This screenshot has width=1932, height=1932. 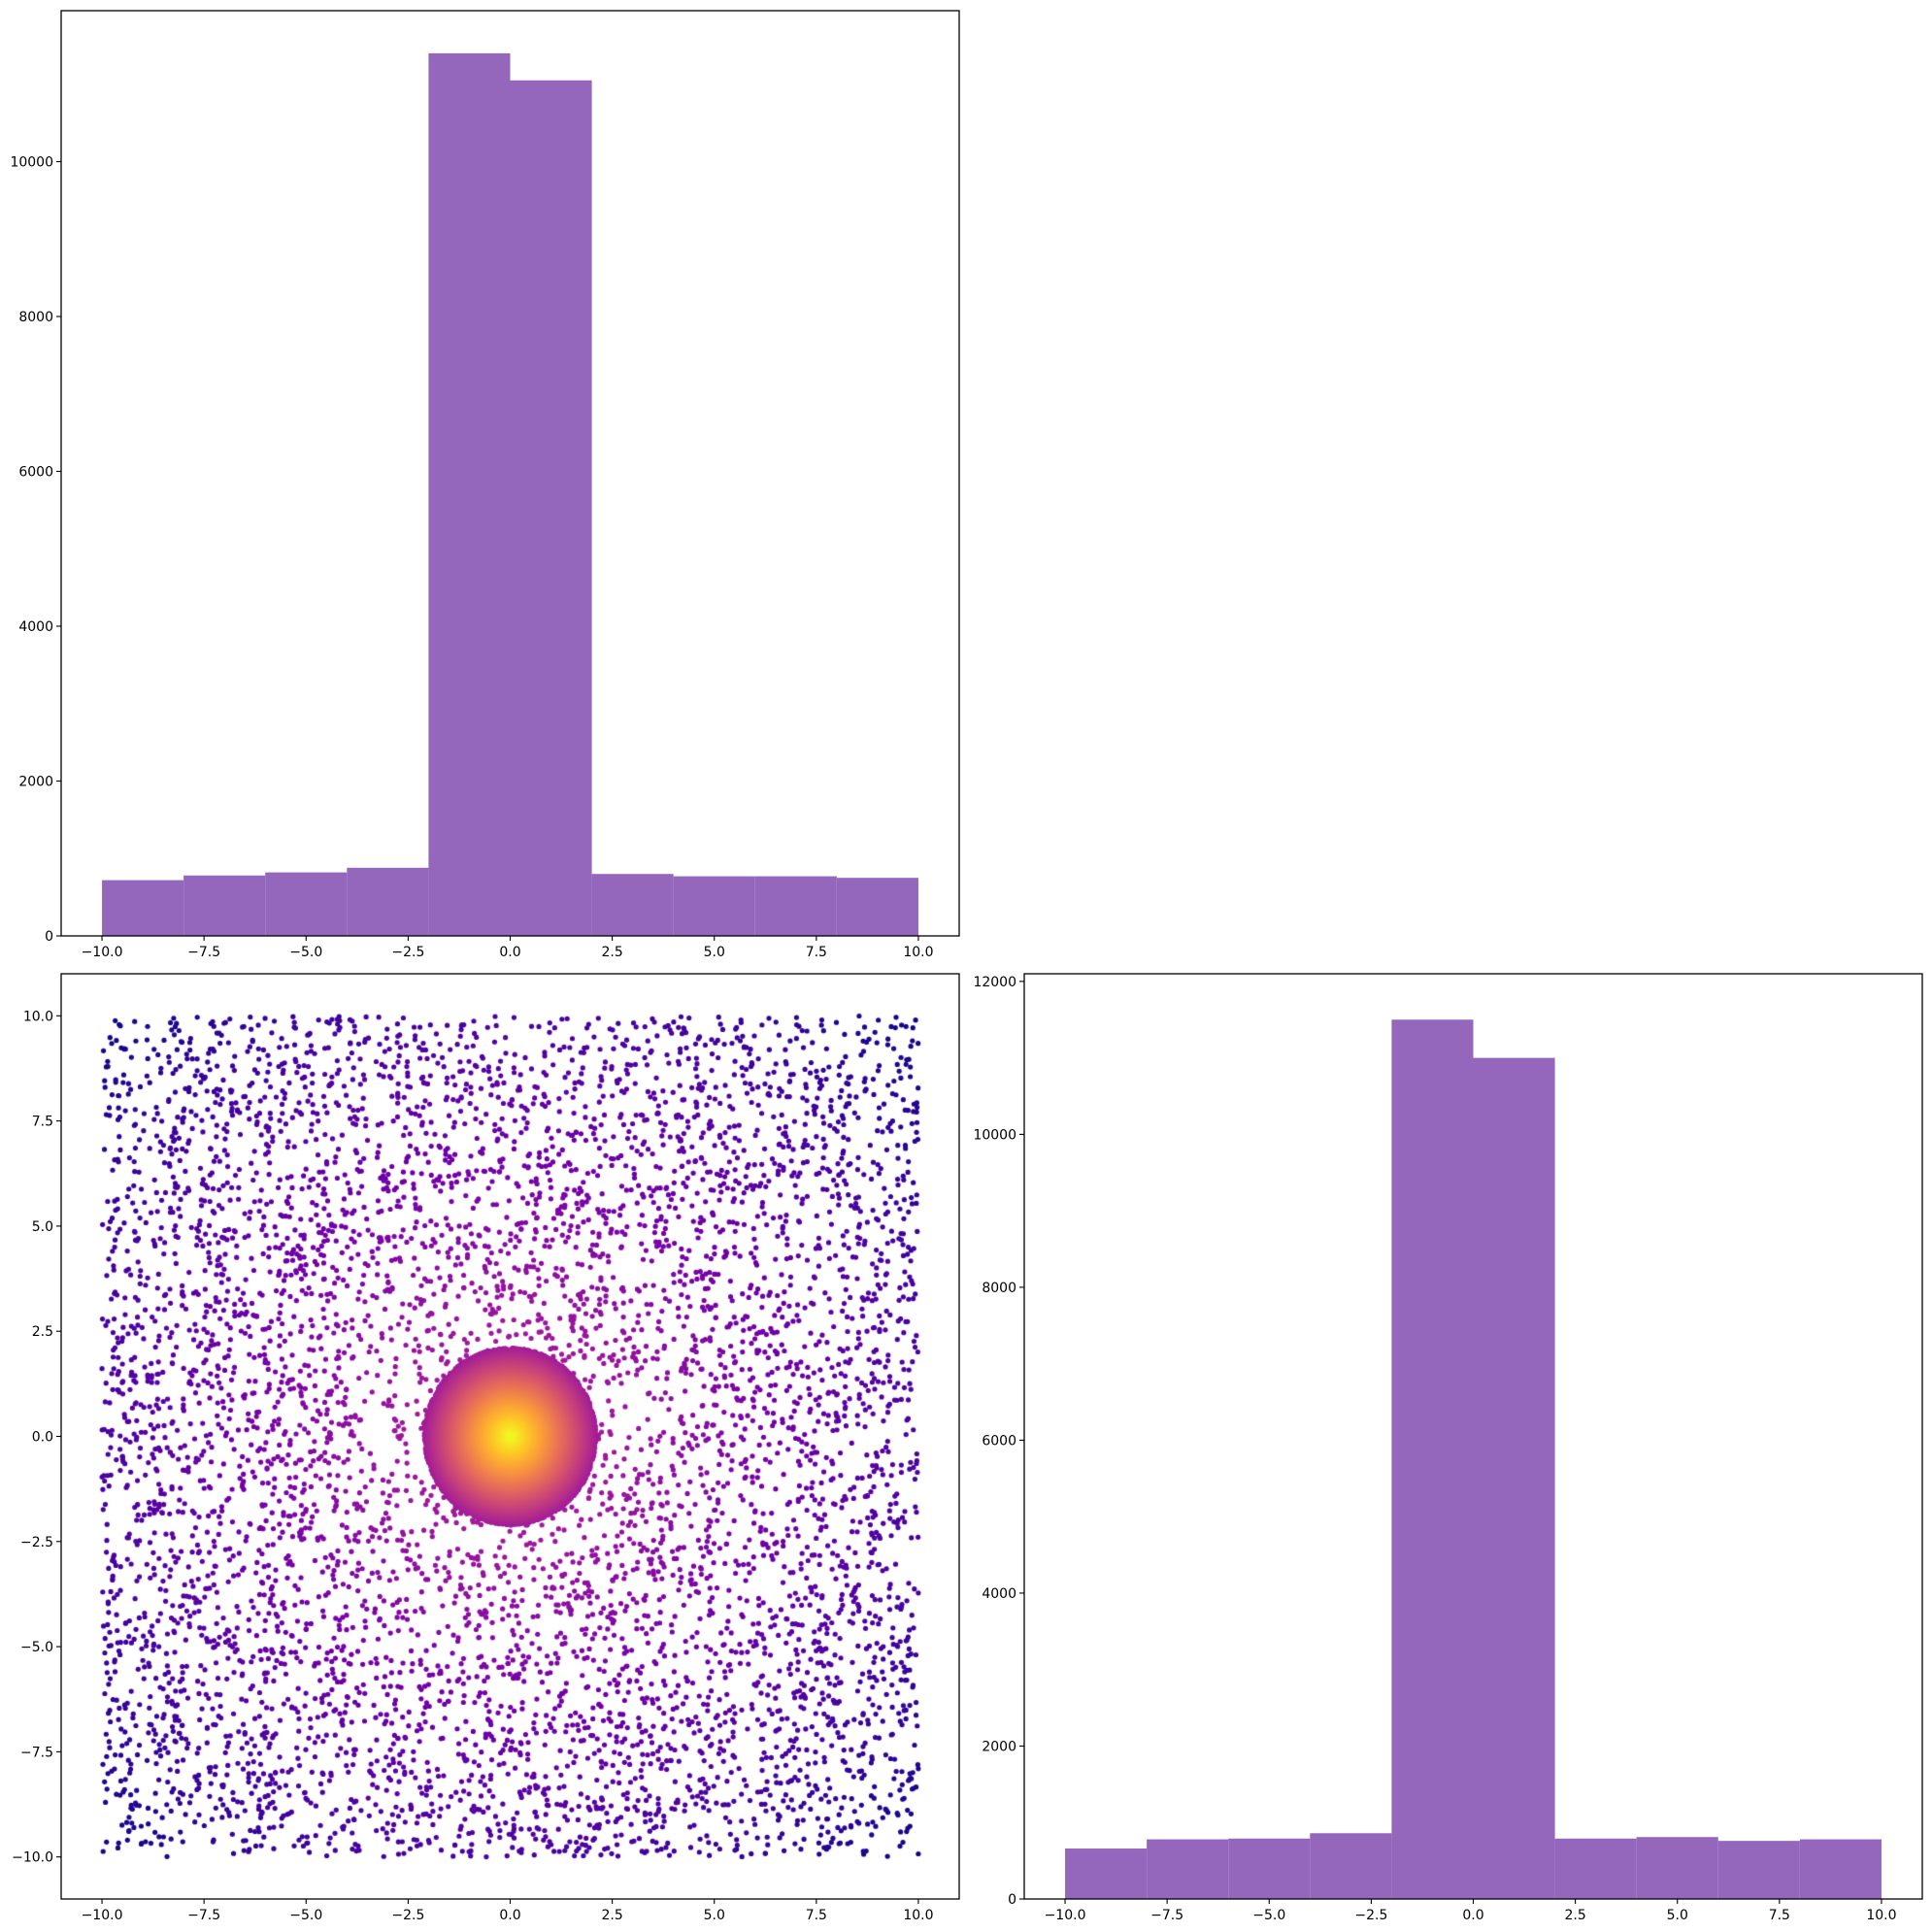 What do you see at coordinates (43, 1227) in the screenshot?
I see `y-tick-label: 5.0` at bounding box center [43, 1227].